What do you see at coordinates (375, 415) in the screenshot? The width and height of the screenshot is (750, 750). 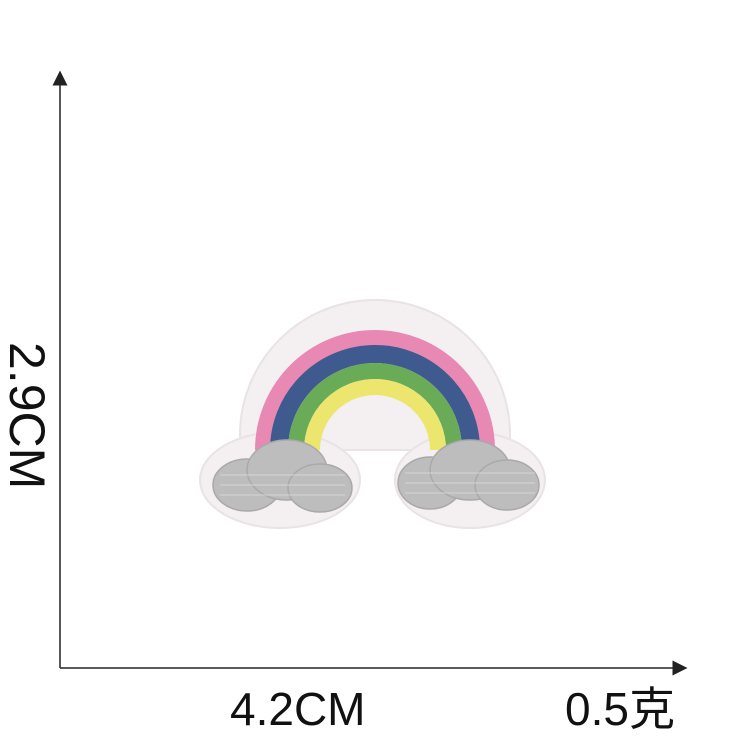 I see `band-yellow` at bounding box center [375, 415].